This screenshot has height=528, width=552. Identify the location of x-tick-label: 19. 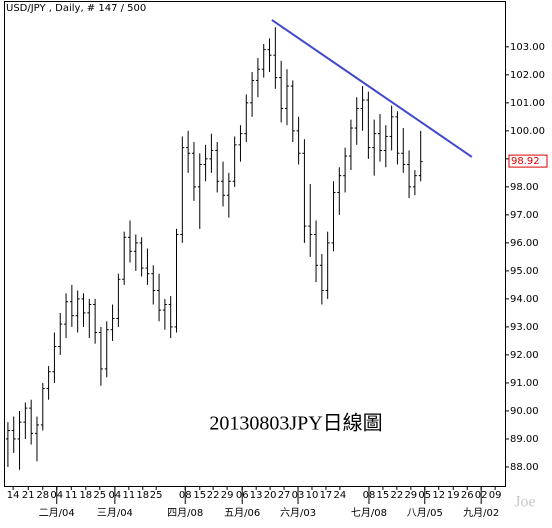
(453, 495).